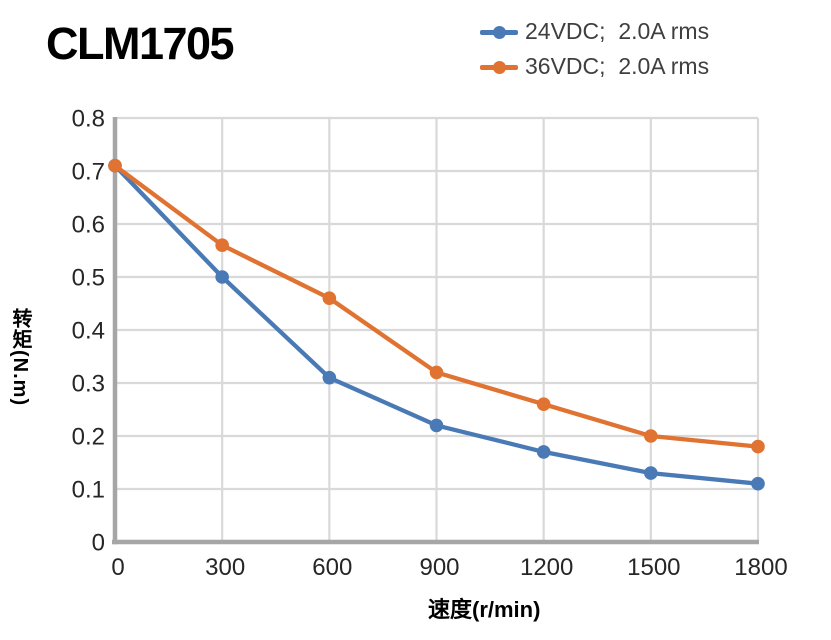  I want to click on x-tick-label: 1500, so click(653, 567).